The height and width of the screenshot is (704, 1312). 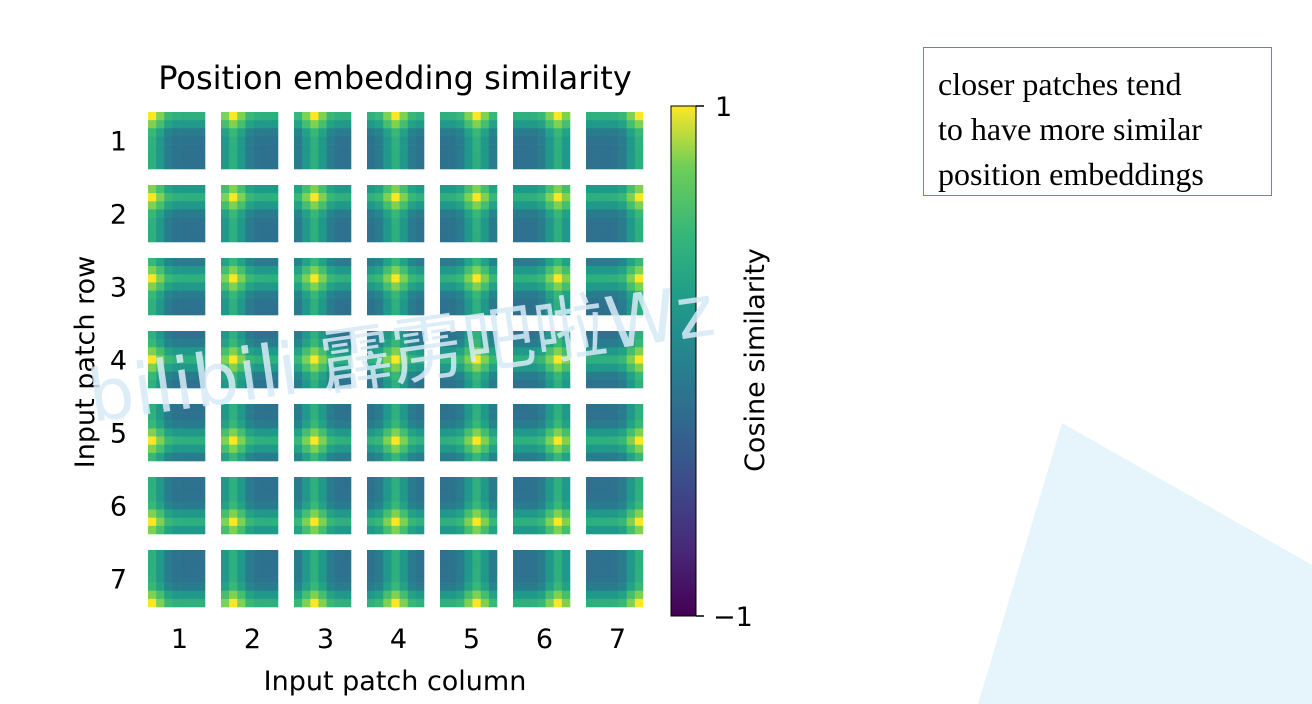 I want to click on colorbar-tick-label-max: 1, so click(x=723, y=107).